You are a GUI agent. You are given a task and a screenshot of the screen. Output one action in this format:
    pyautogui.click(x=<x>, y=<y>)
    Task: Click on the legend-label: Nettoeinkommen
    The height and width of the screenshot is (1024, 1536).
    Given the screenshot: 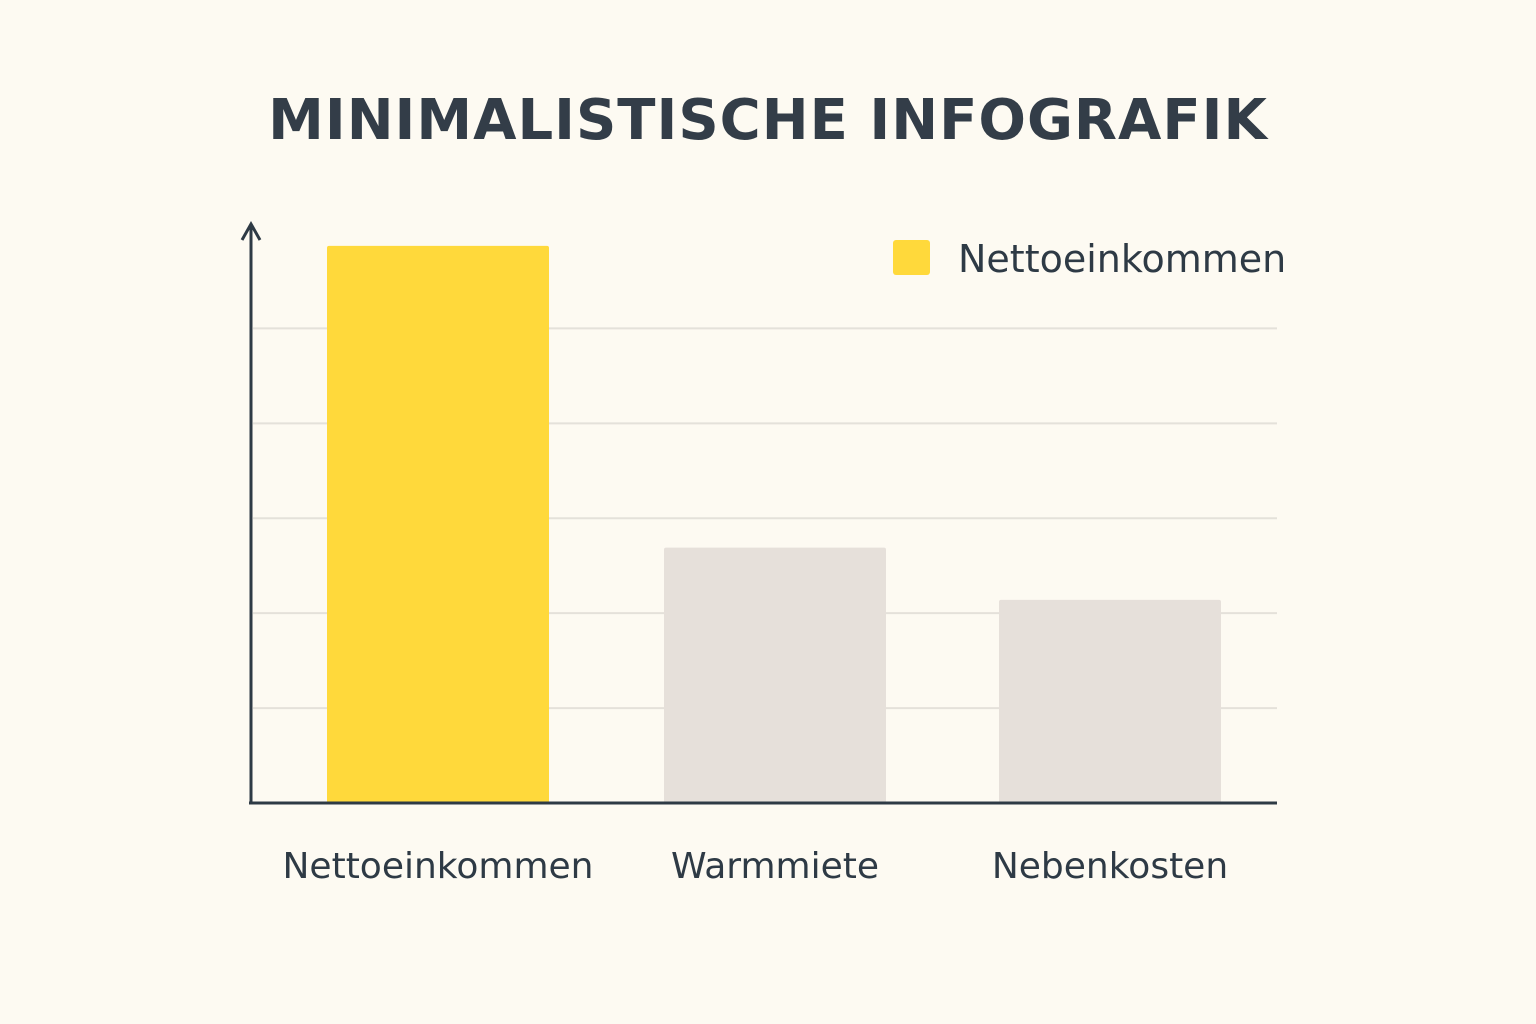 What is the action you would take?
    pyautogui.click(x=1122, y=259)
    